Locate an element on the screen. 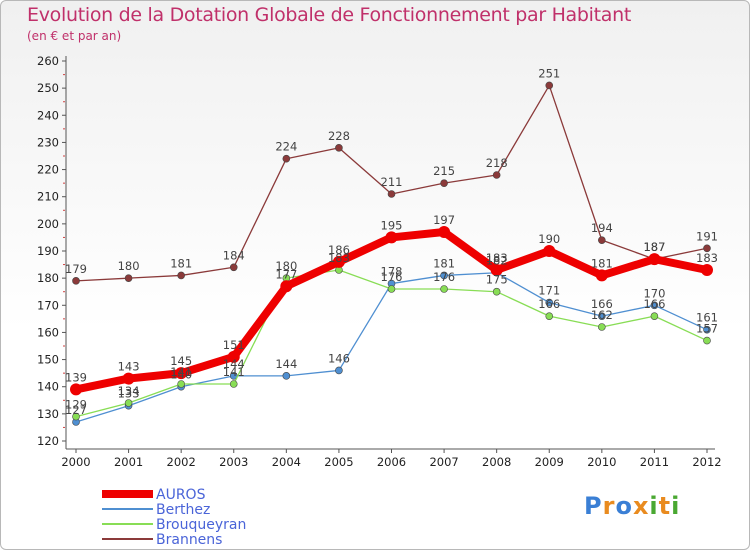  chart-subtitle: (en € et par an) is located at coordinates (74, 36).